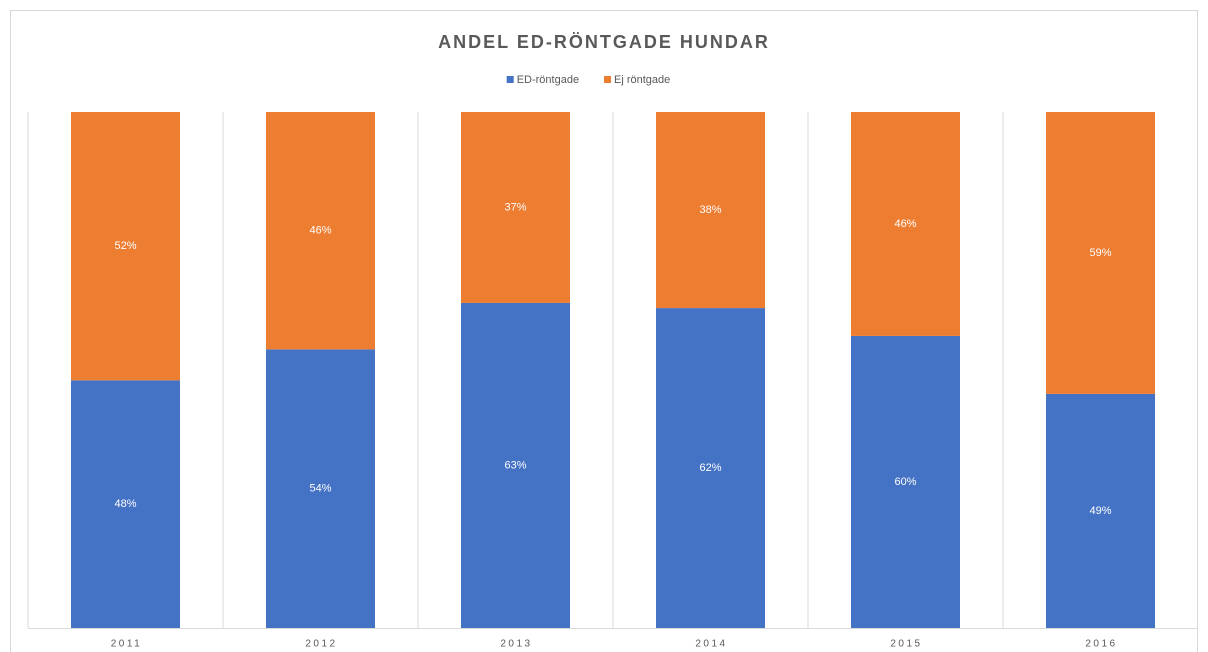 Image resolution: width=1208 pixels, height=652 pixels. I want to click on data-label: 52%, so click(125, 246).